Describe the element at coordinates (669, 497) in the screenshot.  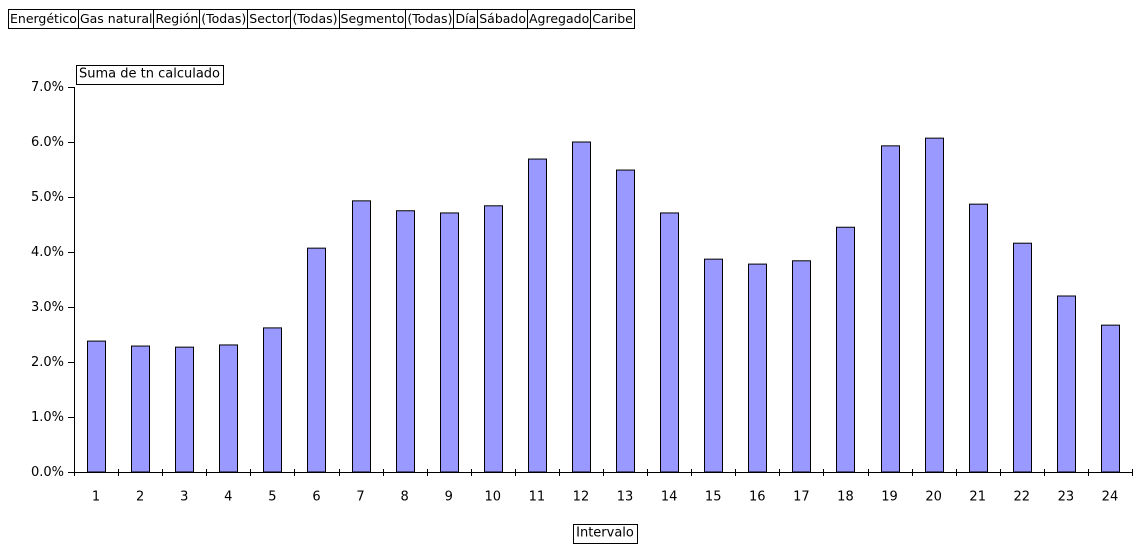
I see `x-tick-label: 14` at that location.